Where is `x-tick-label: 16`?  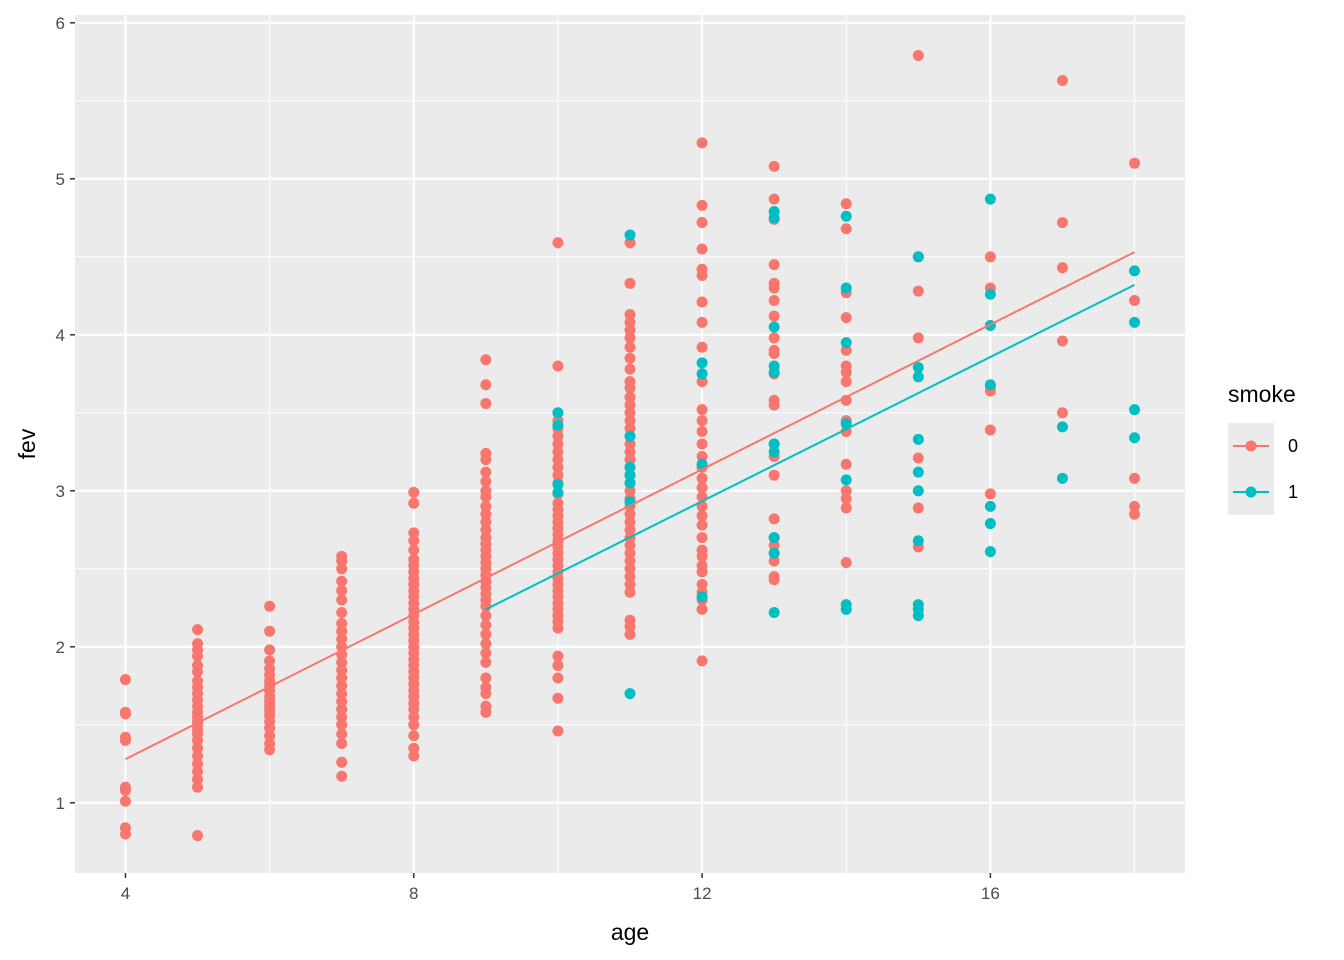
x-tick-label: 16 is located at coordinates (990, 893).